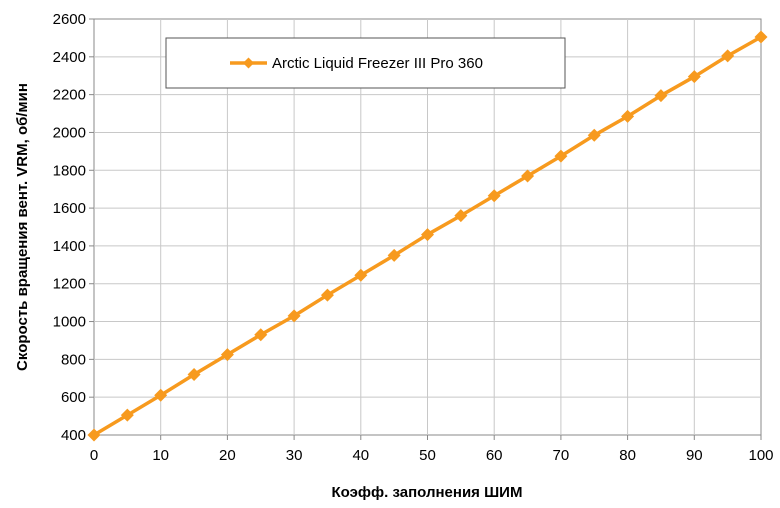 Image resolution: width=780 pixels, height=508 pixels. What do you see at coordinates (22, 227) in the screenshot?
I see `y-axis-title: Скорость вращения вент. VRM, об/мин` at bounding box center [22, 227].